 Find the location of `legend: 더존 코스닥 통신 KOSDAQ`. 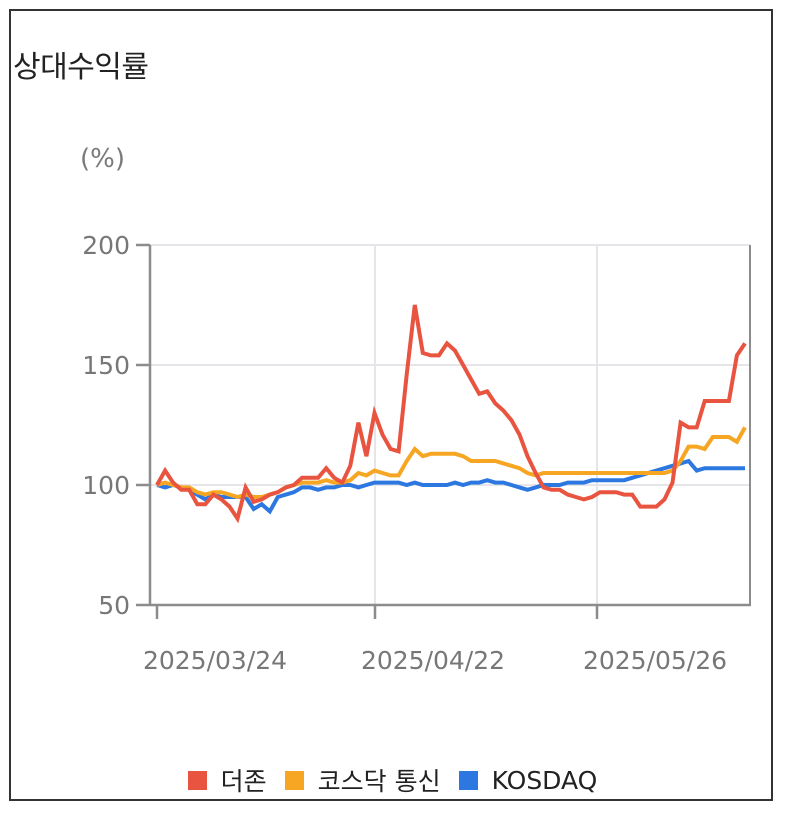

legend: 더존 코스닥 통신 KOSDAQ is located at coordinates (392, 780).